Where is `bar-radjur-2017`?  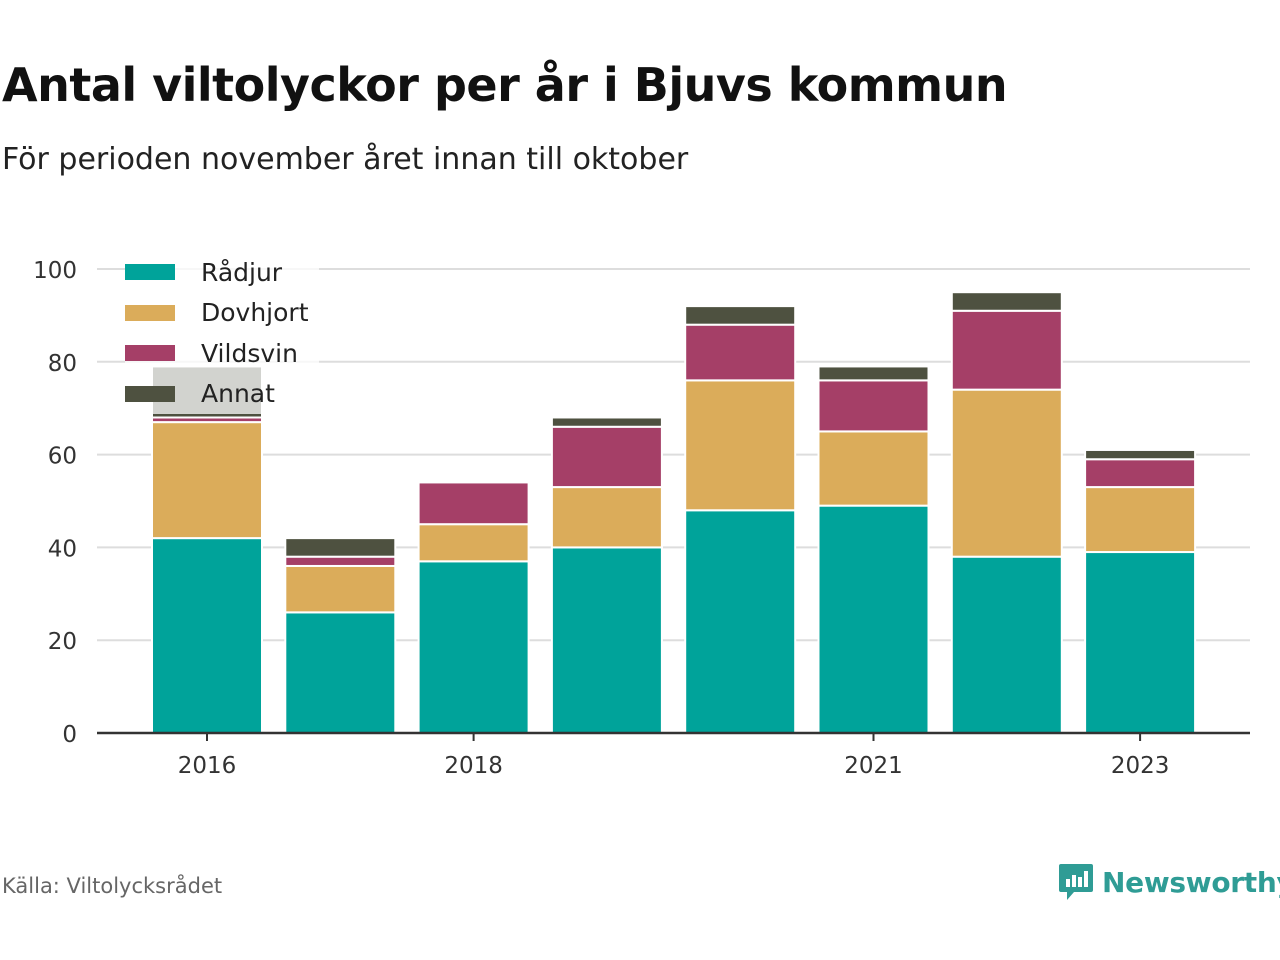
bar-radjur-2017 is located at coordinates (340, 672).